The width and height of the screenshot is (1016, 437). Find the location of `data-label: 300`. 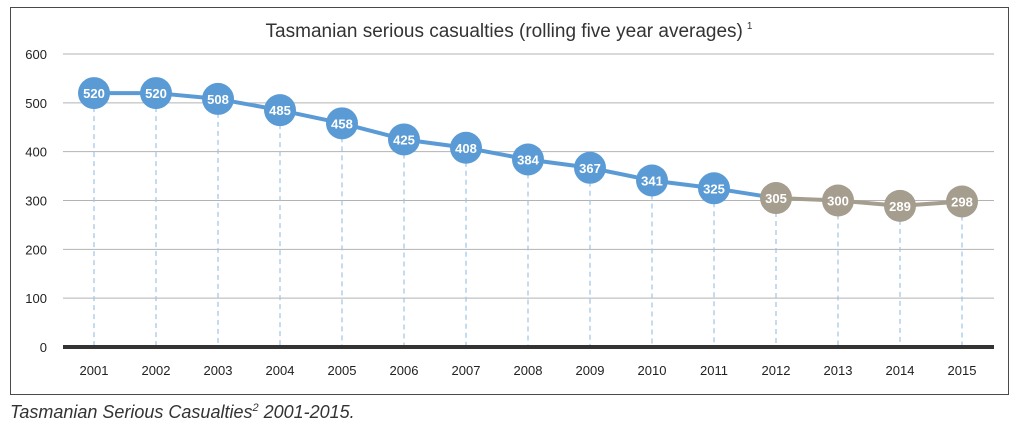

data-label: 300 is located at coordinates (838, 201).